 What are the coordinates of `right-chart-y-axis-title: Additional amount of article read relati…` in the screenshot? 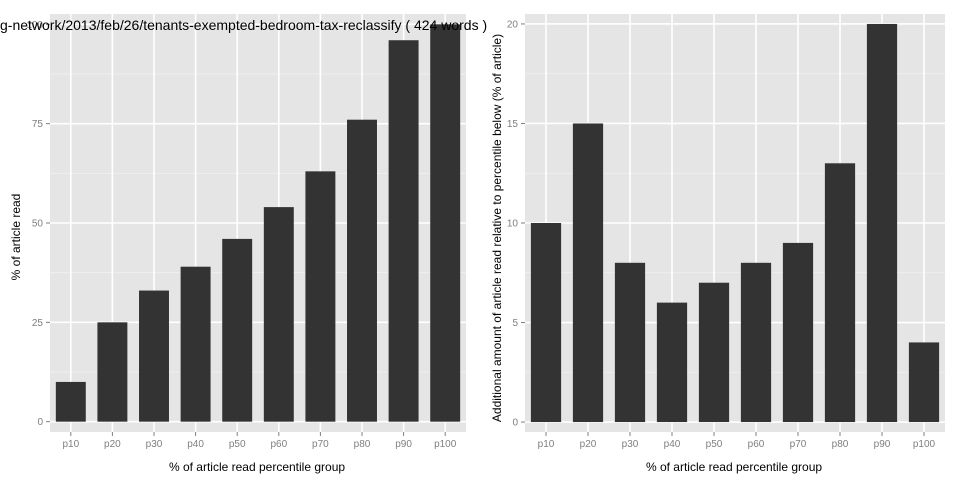 It's located at (497, 228).